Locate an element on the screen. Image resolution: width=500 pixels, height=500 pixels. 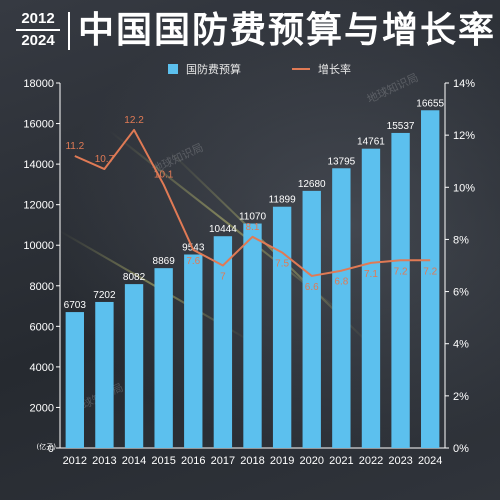
title-divider is located at coordinates (69, 31).